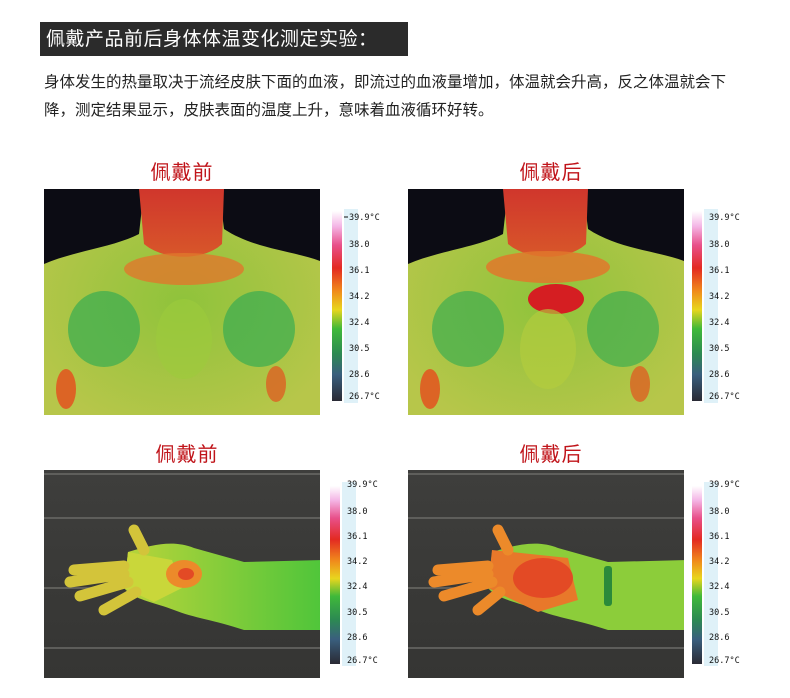 The height and width of the screenshot is (698, 790). Describe the element at coordinates (551, 172) in the screenshot. I see `panel-label-after-neck: 佩戴后` at that location.